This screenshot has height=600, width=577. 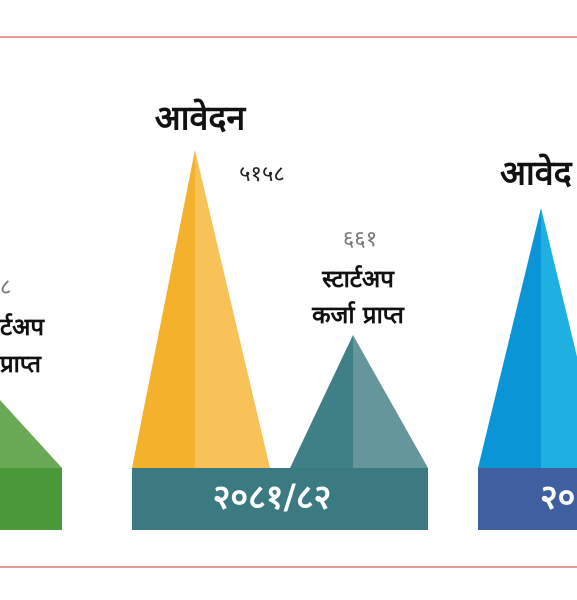 What do you see at coordinates (31, 499) in the screenshot?
I see `green-base` at bounding box center [31, 499].